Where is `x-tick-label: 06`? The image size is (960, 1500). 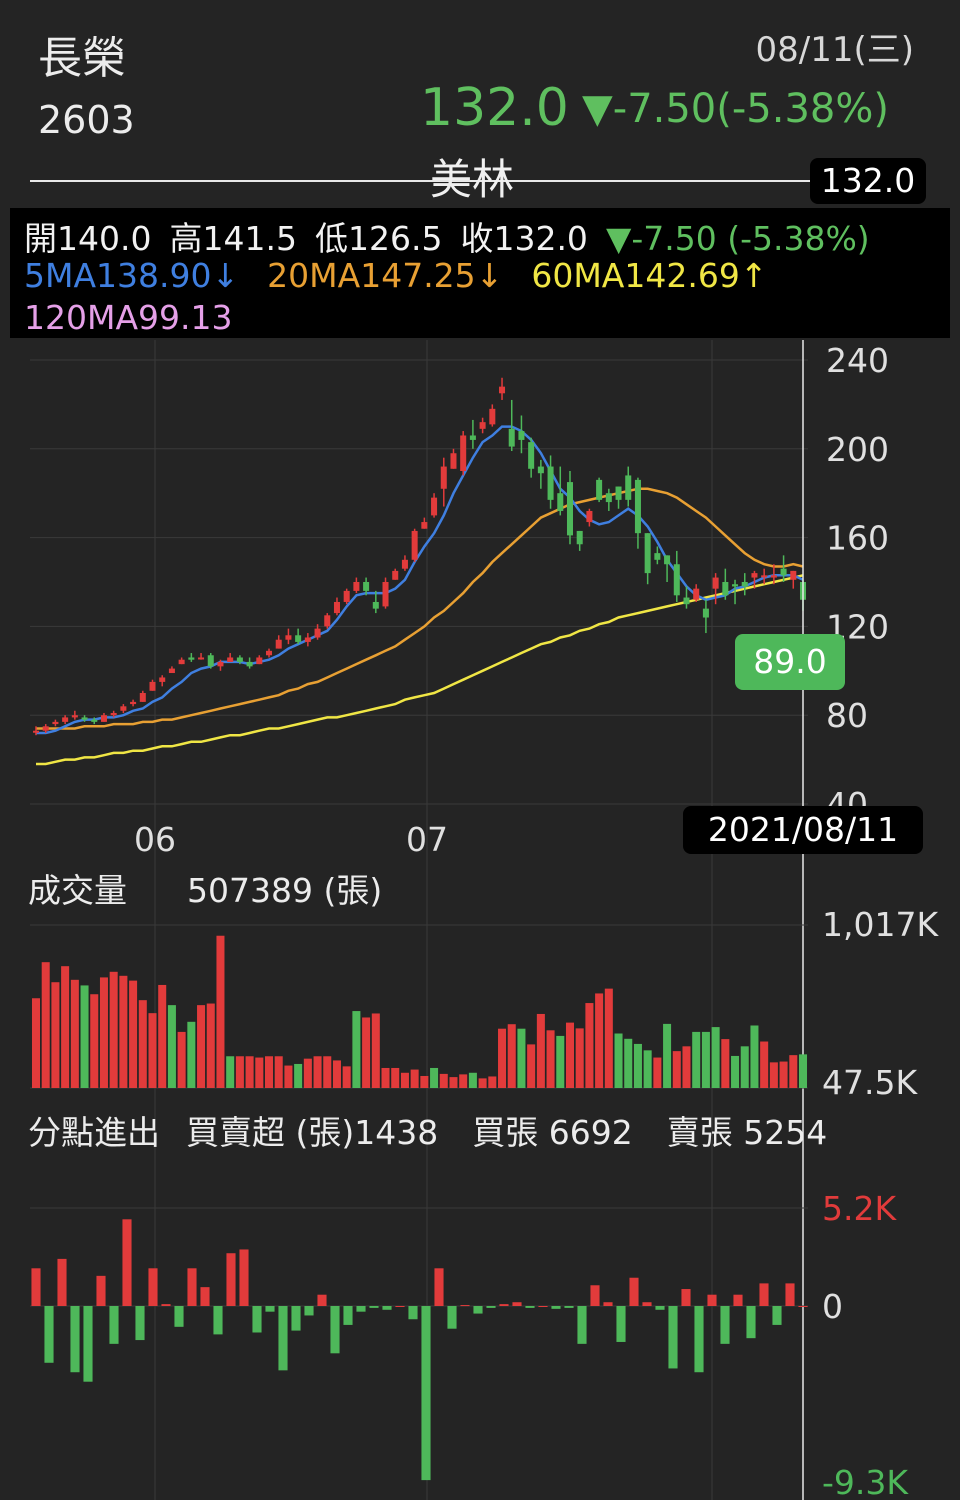
x-tick-label: 06 is located at coordinates (155, 839).